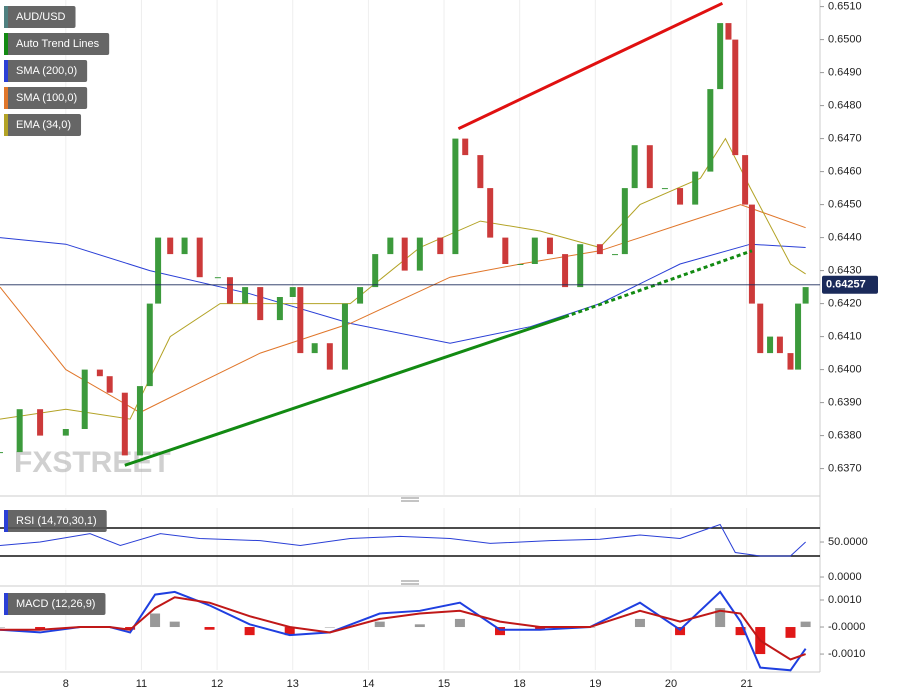  I want to click on x-tick-label: 20, so click(671, 684).